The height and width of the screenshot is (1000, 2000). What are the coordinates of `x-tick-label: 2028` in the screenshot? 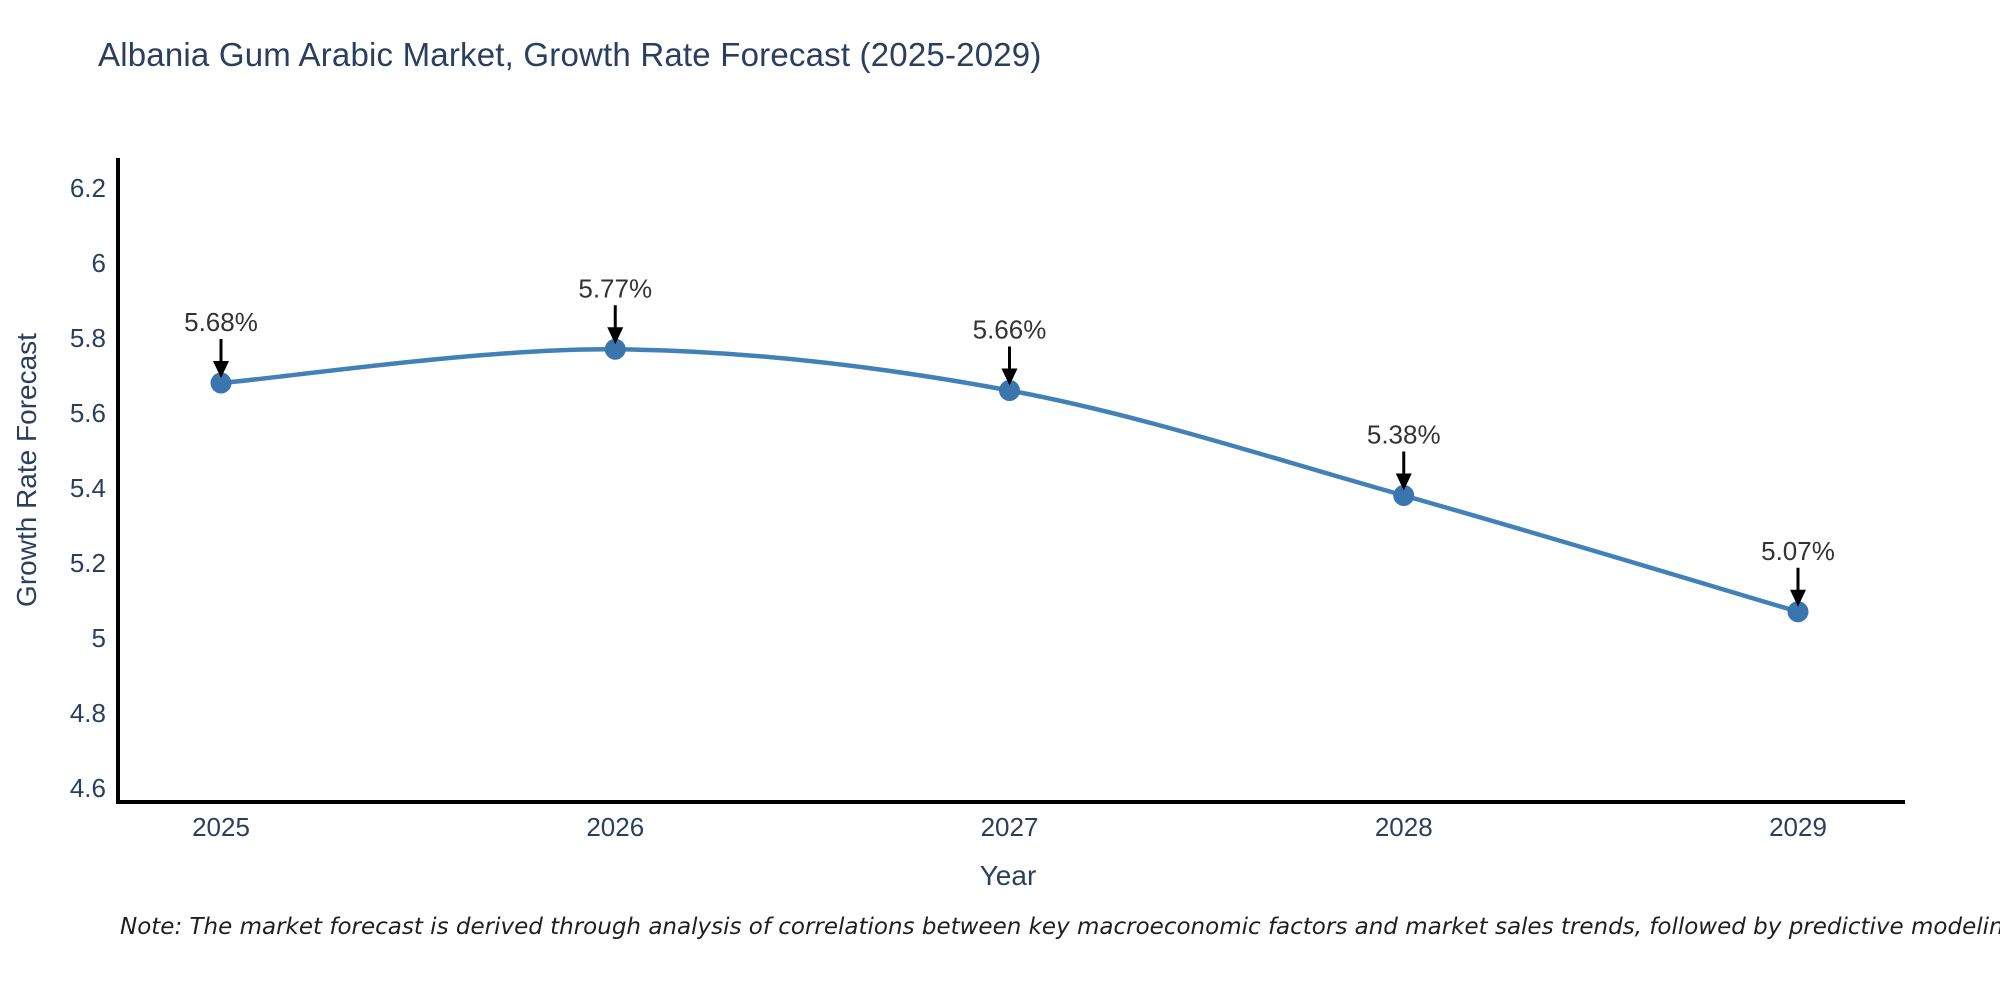 It's located at (1404, 827).